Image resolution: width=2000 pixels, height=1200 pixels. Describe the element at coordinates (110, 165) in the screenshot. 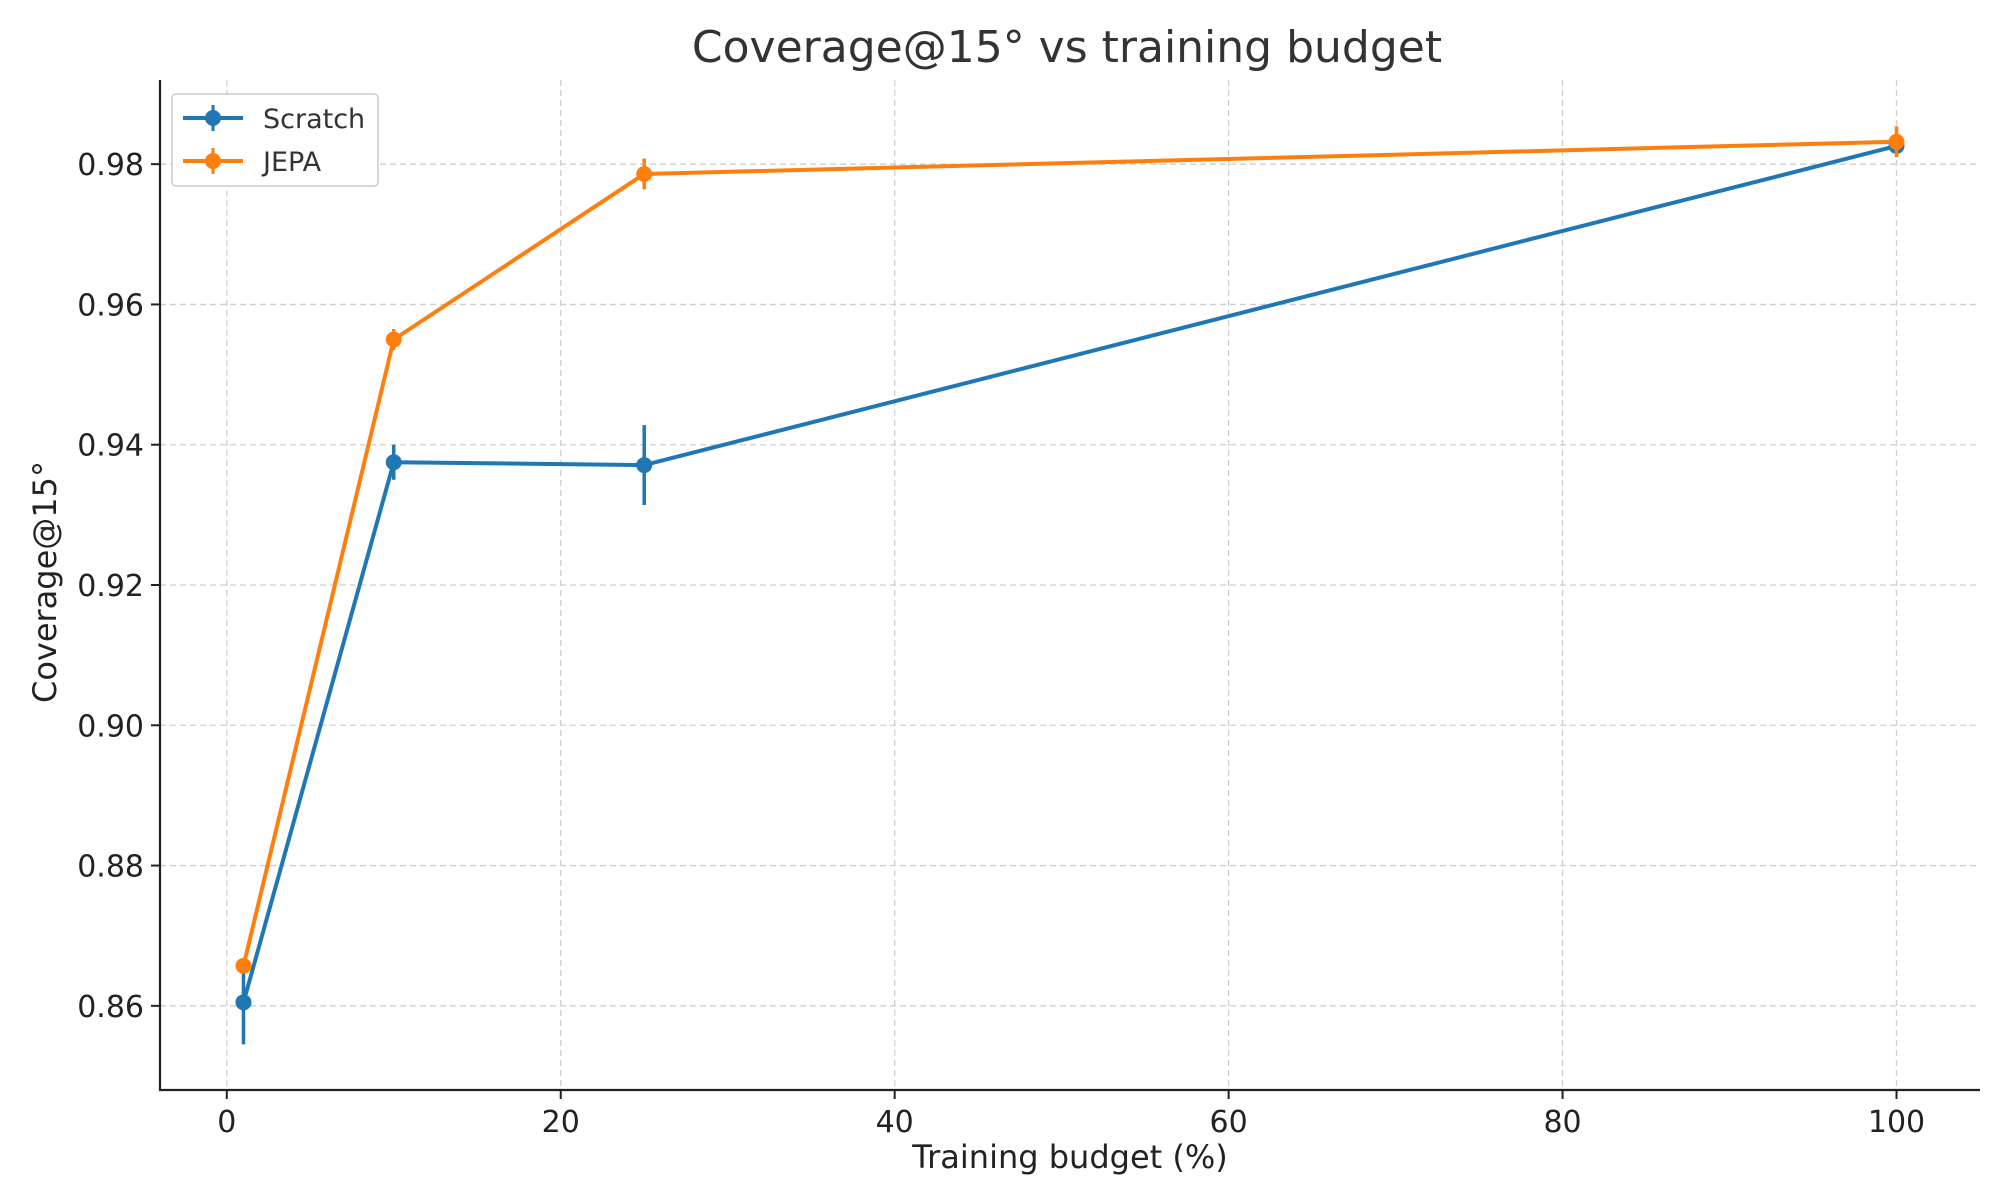

I see `y-tick-label: 0.98` at that location.